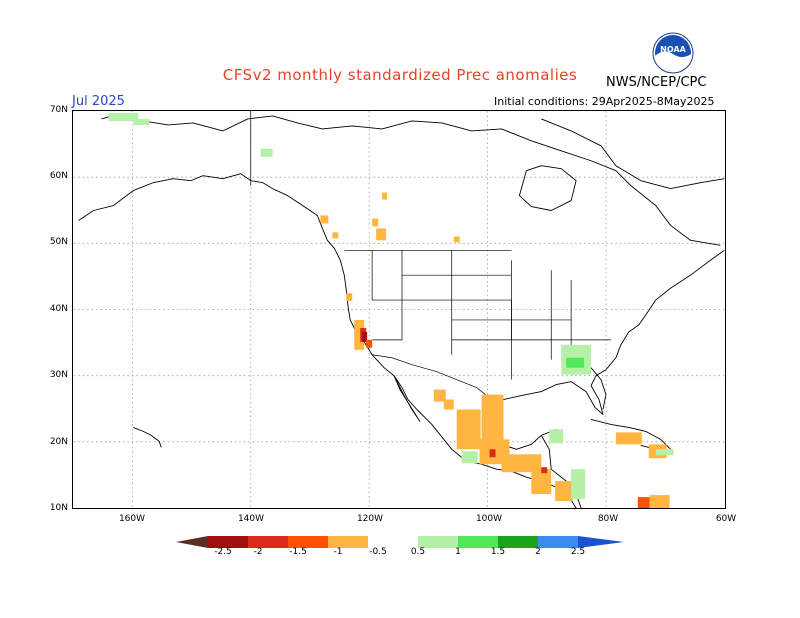  Describe the element at coordinates (604, 101) in the screenshot. I see `initial-conditions: Initial conditions: 29Apr2025-8May2025` at that location.